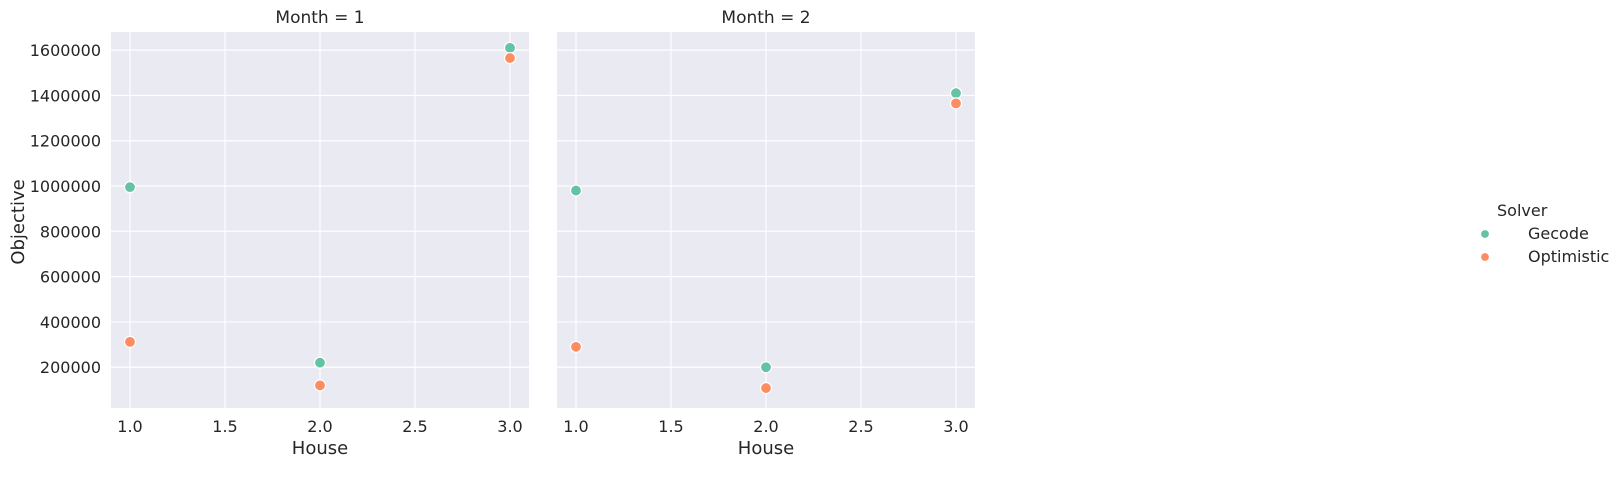 The image size is (1616, 479). I want to click on legend-marker-gecode, so click(1485, 234).